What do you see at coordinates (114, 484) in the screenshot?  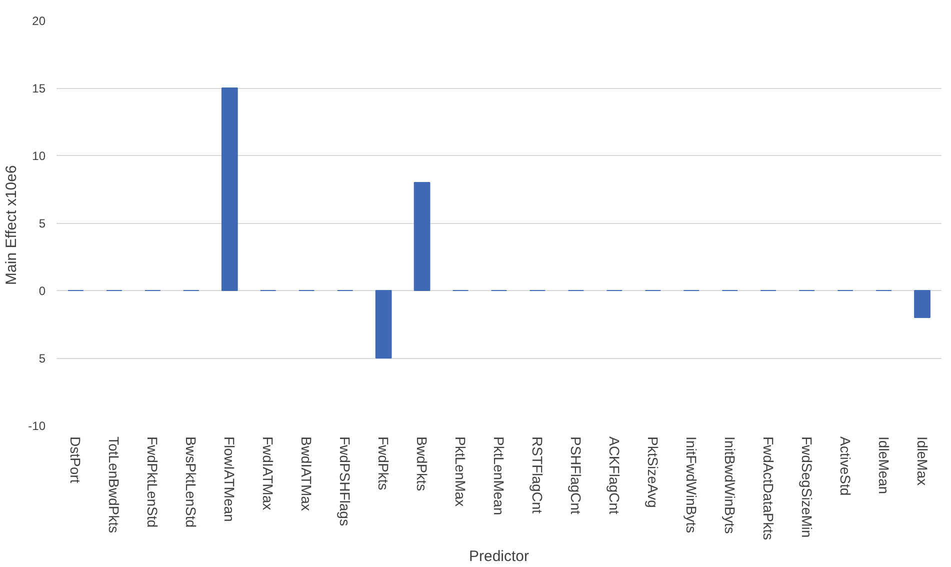 I see `x-tick-label: TotLenBwdPkts` at bounding box center [114, 484].